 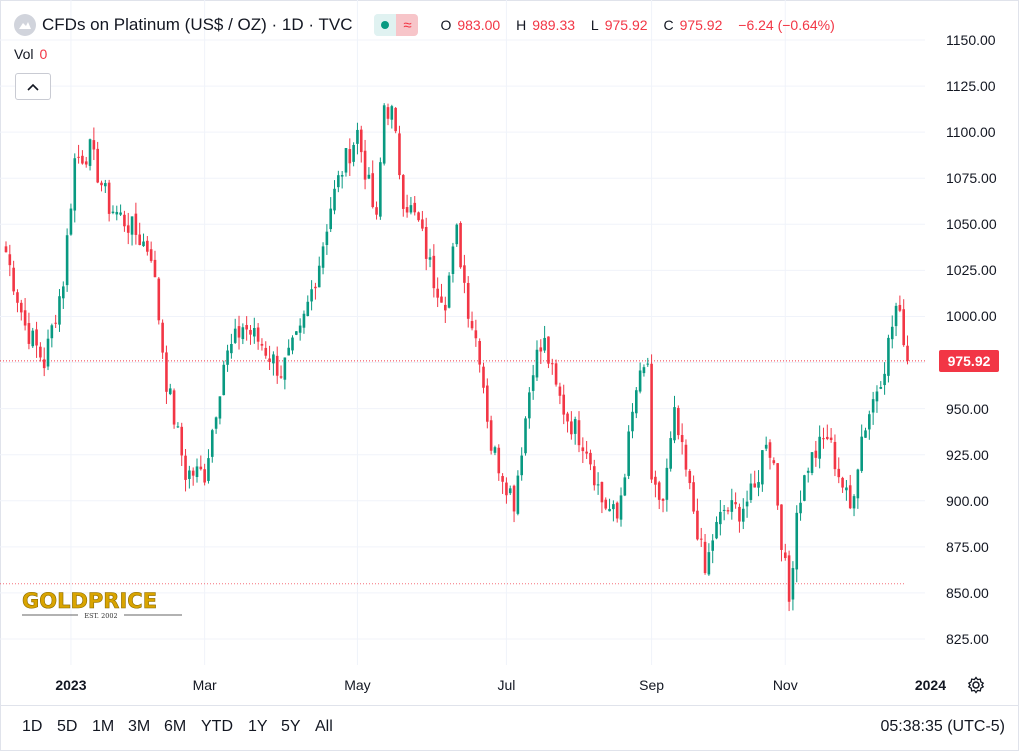 What do you see at coordinates (479, 25) in the screenshot?
I see `open-value: 983.00` at bounding box center [479, 25].